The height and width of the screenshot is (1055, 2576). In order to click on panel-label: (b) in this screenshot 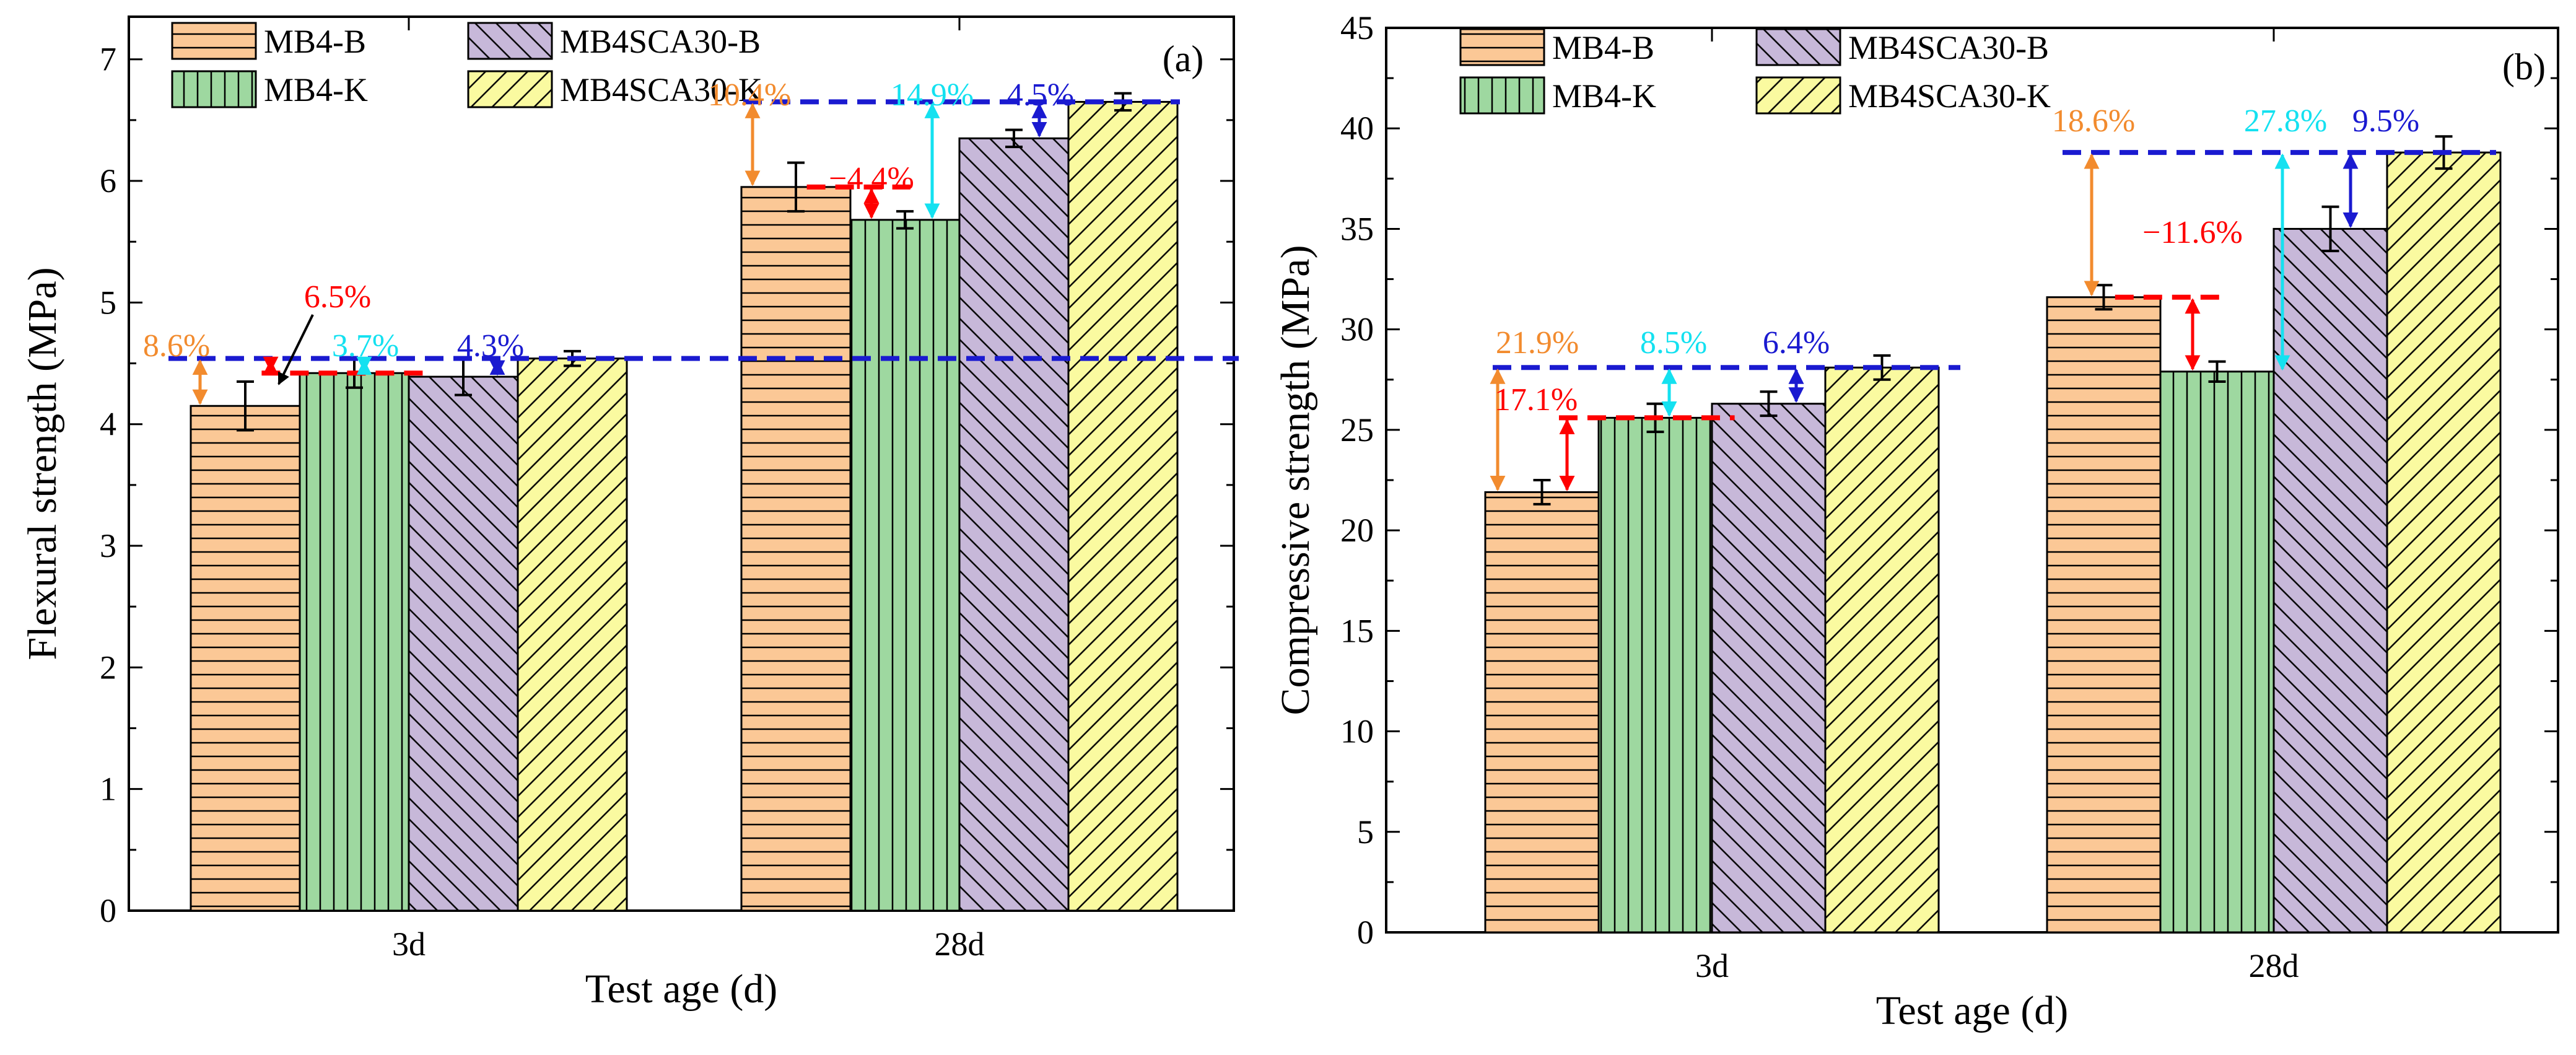, I will do `click(2524, 66)`.